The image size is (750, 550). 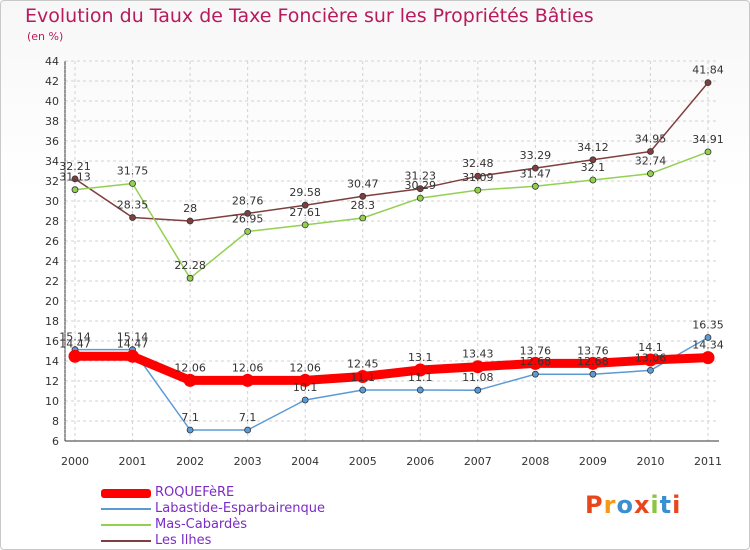 What do you see at coordinates (55, 421) in the screenshot?
I see `y-tick-label: 8` at bounding box center [55, 421].